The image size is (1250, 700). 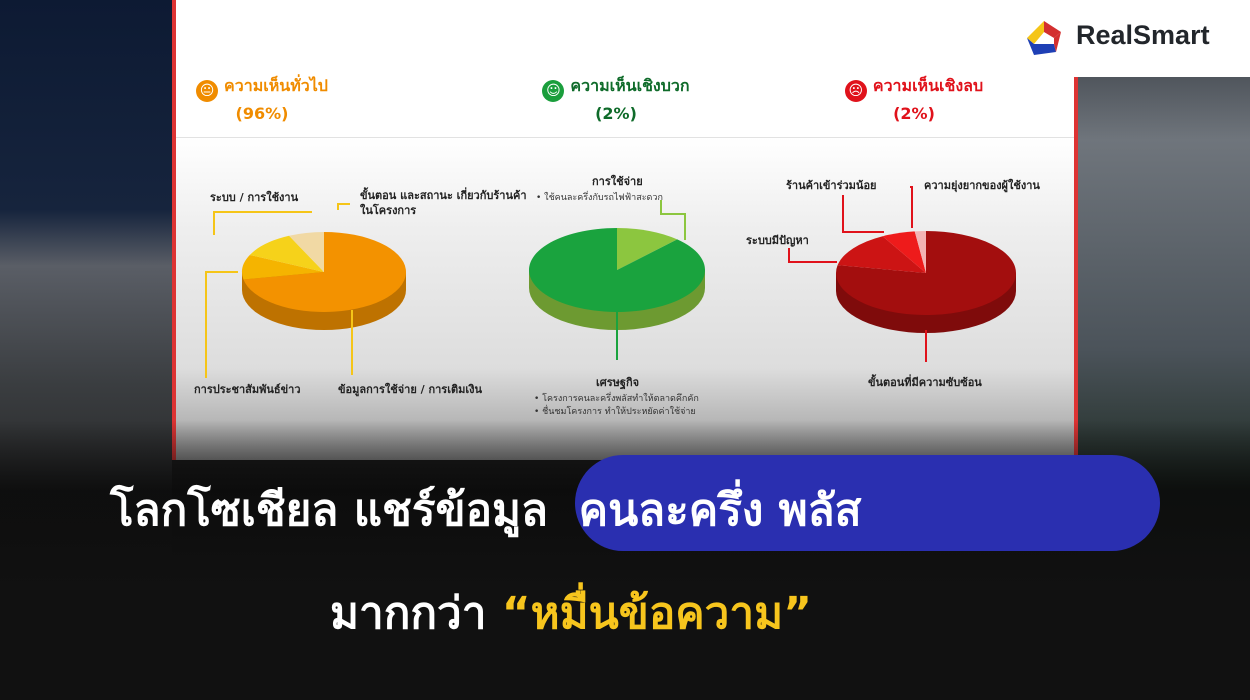 What do you see at coordinates (207, 91) in the screenshot?
I see `neutral-face-icon: 😐` at bounding box center [207, 91].